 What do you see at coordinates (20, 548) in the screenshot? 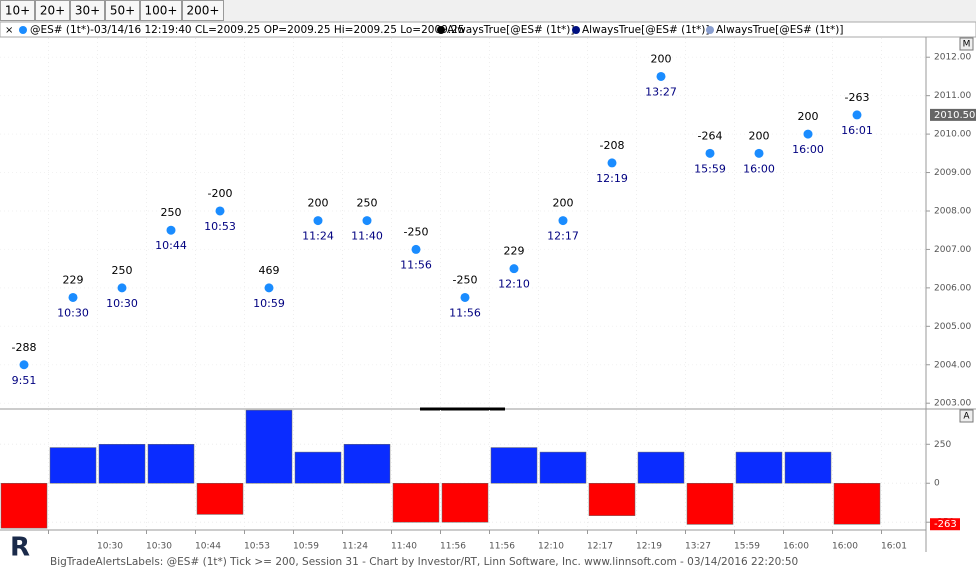
I see `logo-letter: R` at bounding box center [20, 548].